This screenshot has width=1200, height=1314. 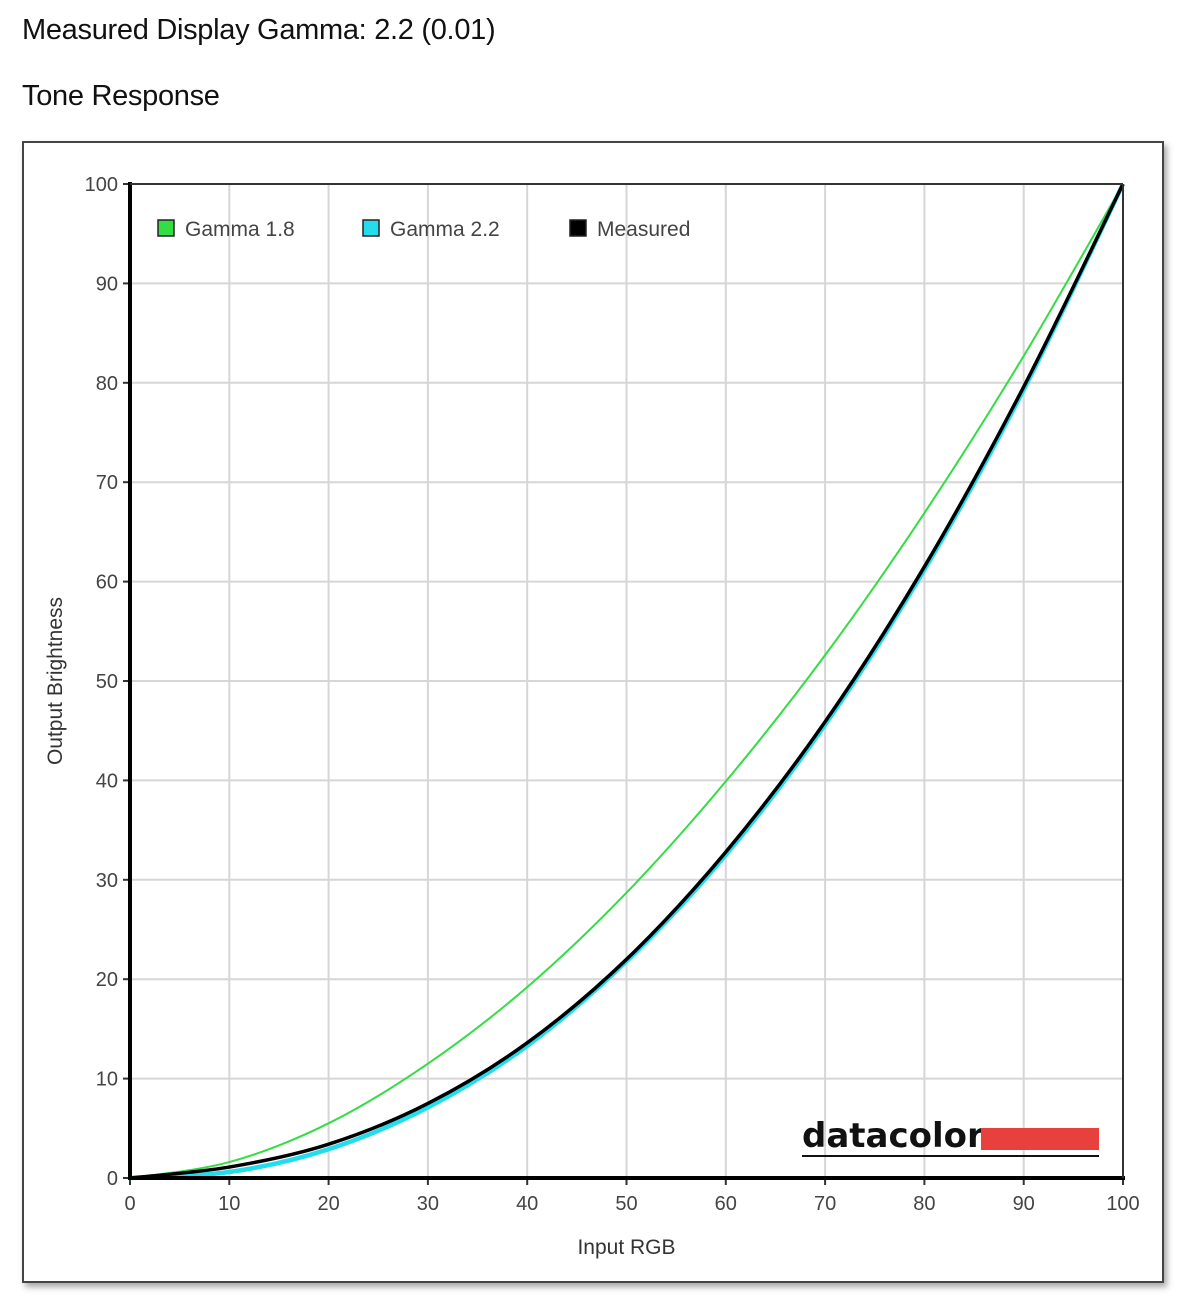 I want to click on datacolor-logo: datacolor, so click(x=950, y=1136).